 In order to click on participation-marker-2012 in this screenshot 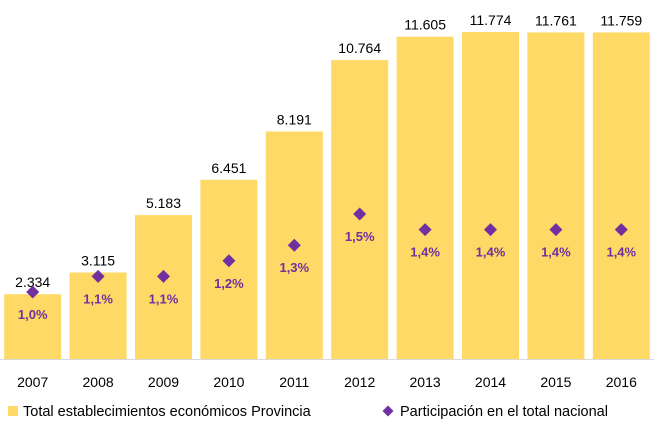, I will do `click(360, 214)`.